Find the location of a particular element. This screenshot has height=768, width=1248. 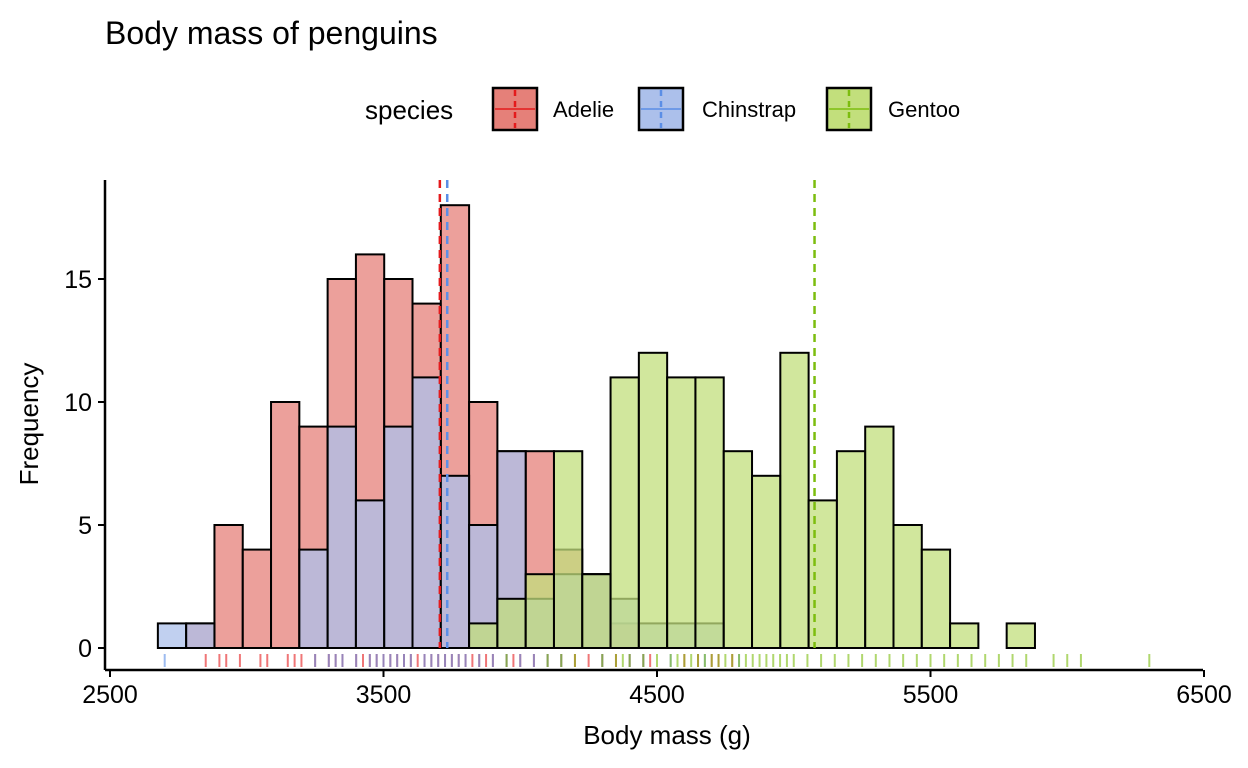

legend-label-gentoo: Gentoo is located at coordinates (924, 109).